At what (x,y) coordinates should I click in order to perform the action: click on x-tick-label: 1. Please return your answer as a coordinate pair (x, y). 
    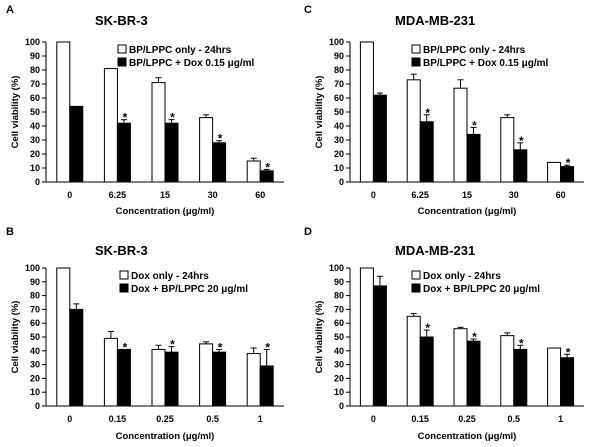
    Looking at the image, I should click on (560, 419).